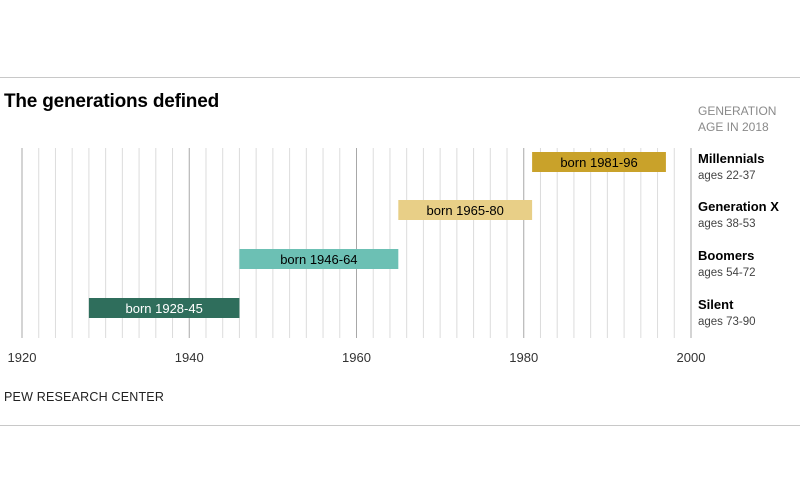 This screenshot has height=500, width=800. Describe the element at coordinates (111, 101) in the screenshot. I see `chart-title: The generations defined` at that location.